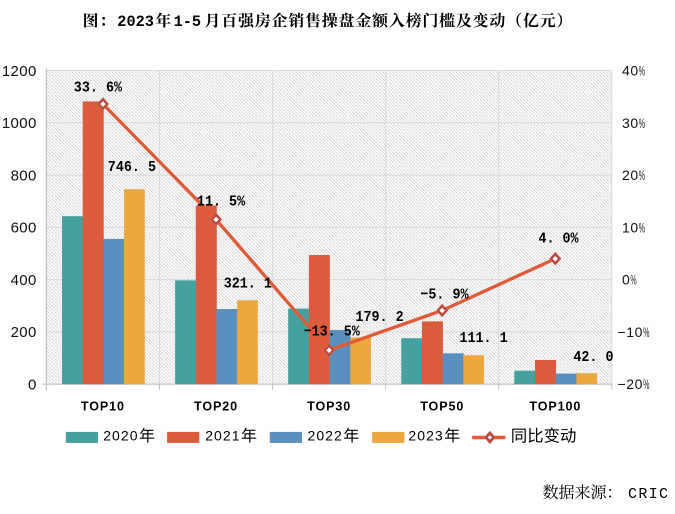 This screenshot has width=675, height=514. Describe the element at coordinates (132, 168) in the screenshot. I see `svg-text: 746. 5` at that location.